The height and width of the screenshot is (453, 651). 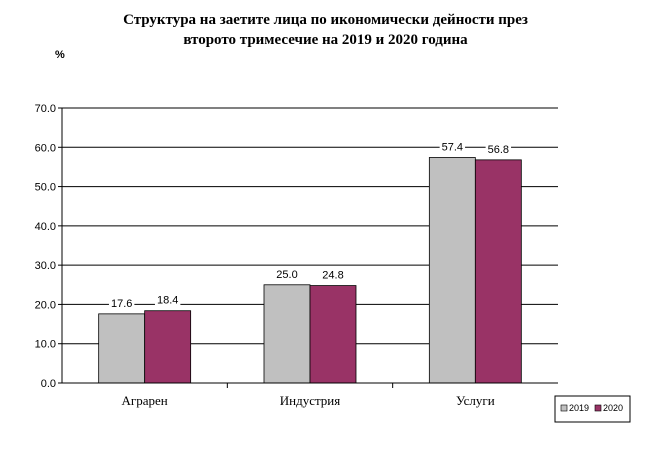 I want to click on legend-swatch-2020, so click(x=598, y=408).